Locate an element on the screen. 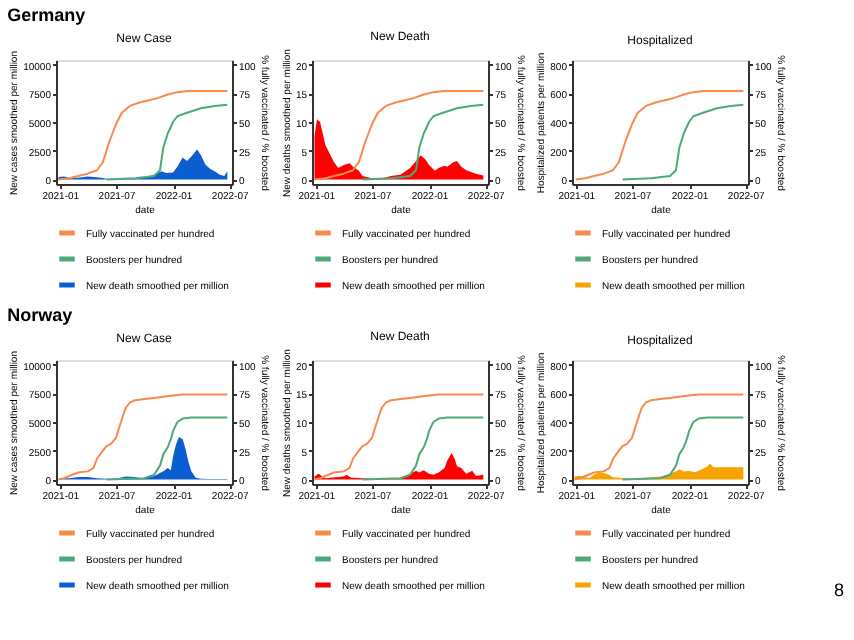 The image size is (854, 640). text: Norway is located at coordinates (40, 315).